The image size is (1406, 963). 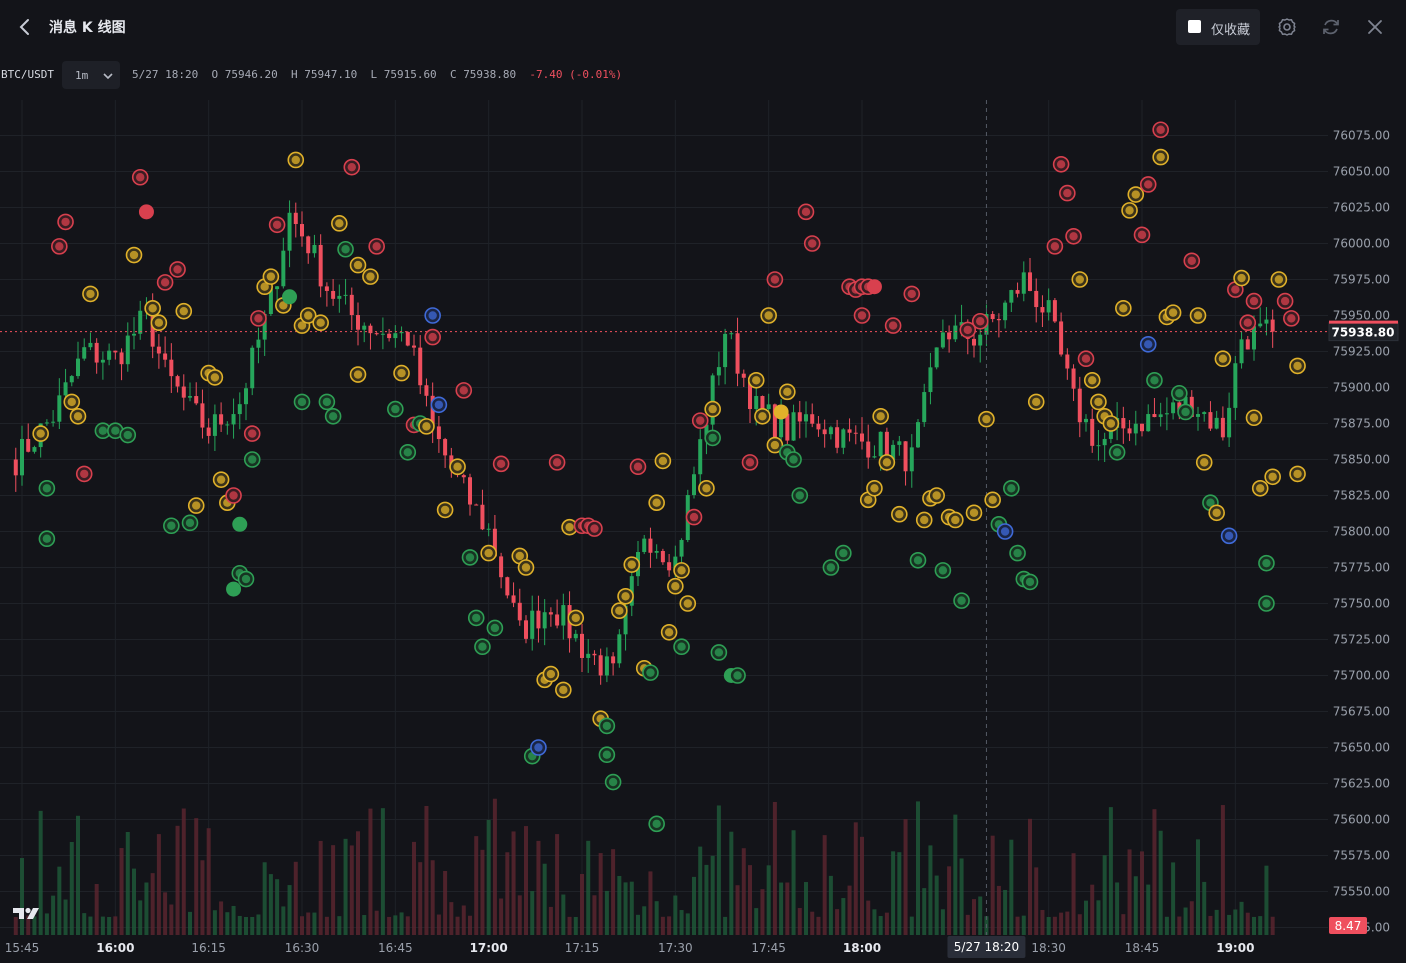 What do you see at coordinates (1231, 30) in the screenshot?
I see `favorites-only-label: 仅收藏` at bounding box center [1231, 30].